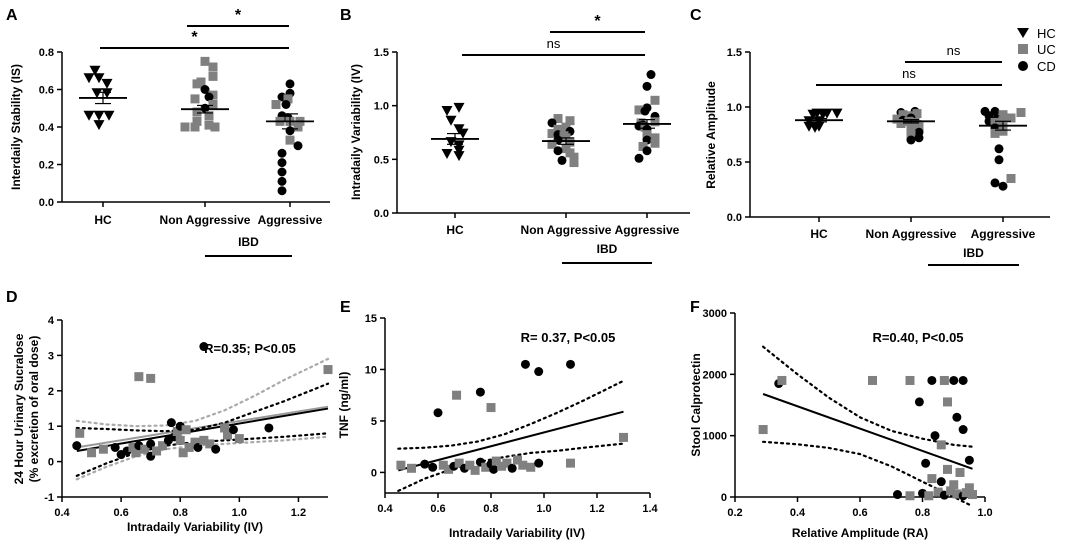 The height and width of the screenshot is (546, 1084). Describe the element at coordinates (12, 15) in the screenshot. I see `panel-letter: A` at that location.